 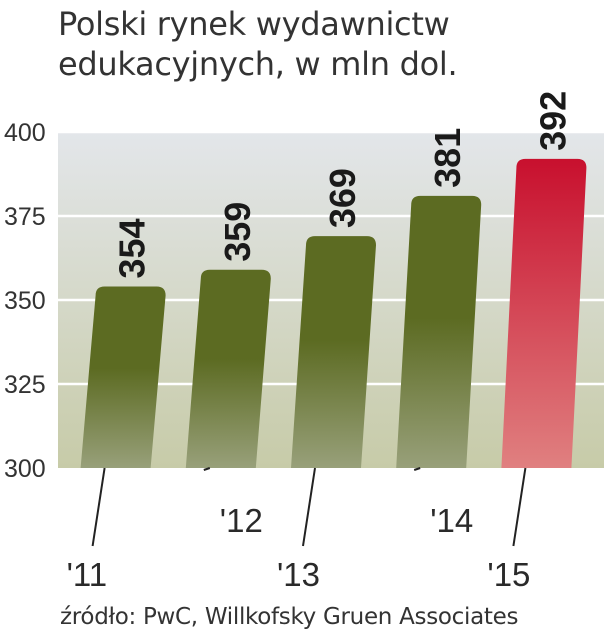 What do you see at coordinates (25, 469) in the screenshot?
I see `y-tick-label: 300` at bounding box center [25, 469].